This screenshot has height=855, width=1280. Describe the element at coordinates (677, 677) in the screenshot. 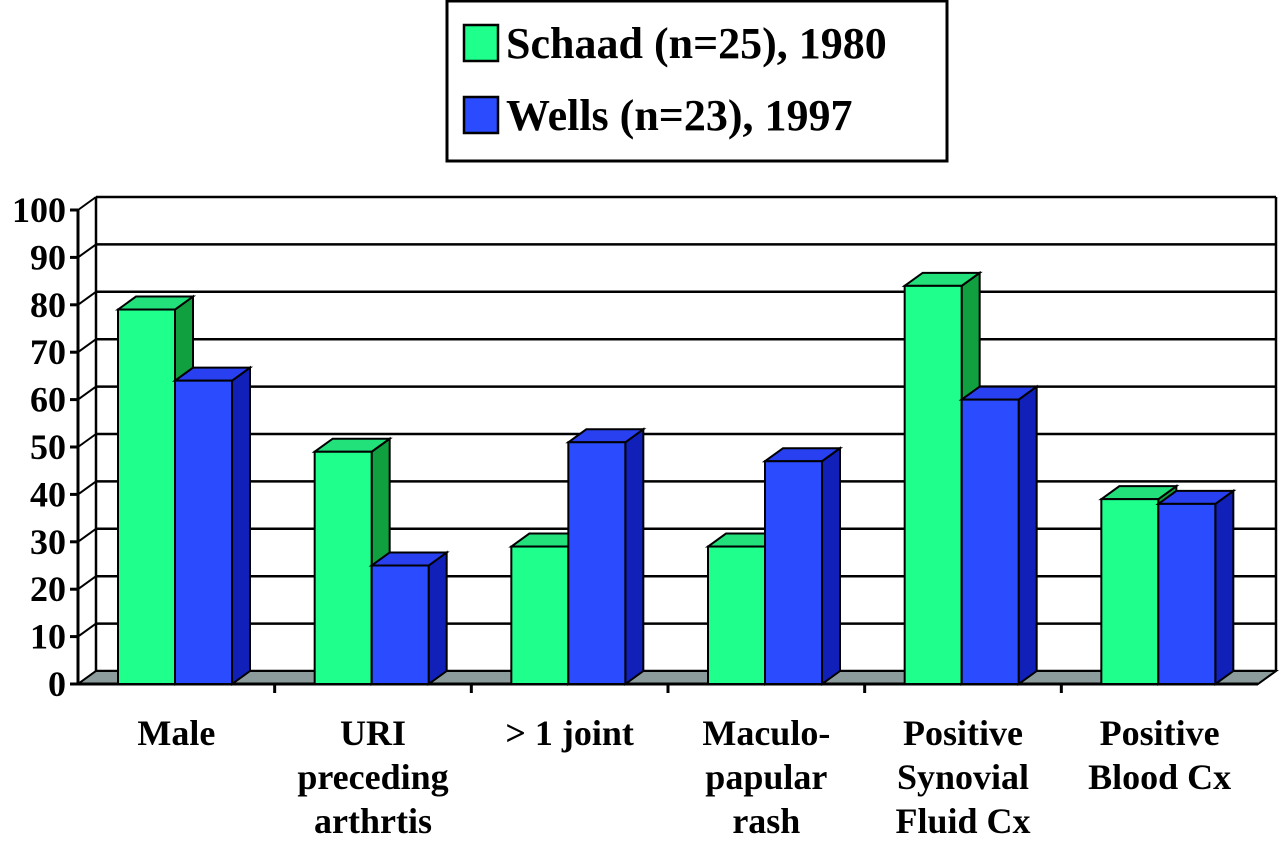

I see `chart-floor` at that location.